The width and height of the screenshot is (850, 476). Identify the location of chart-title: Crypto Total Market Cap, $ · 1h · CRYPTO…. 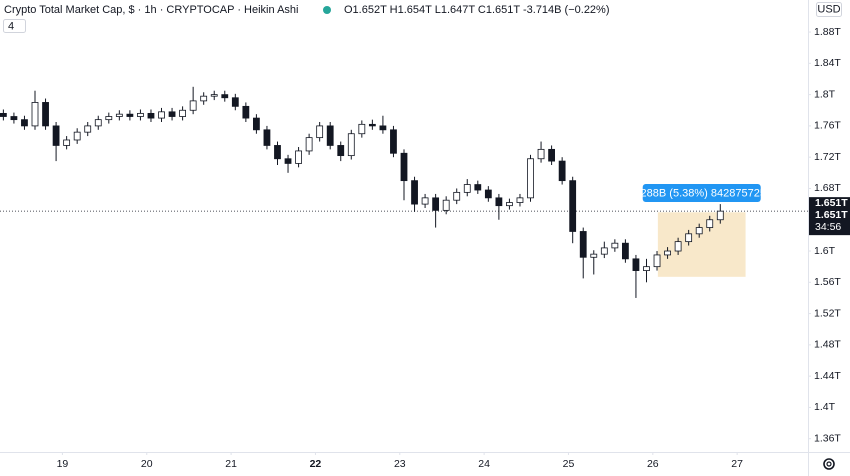
(151, 10).